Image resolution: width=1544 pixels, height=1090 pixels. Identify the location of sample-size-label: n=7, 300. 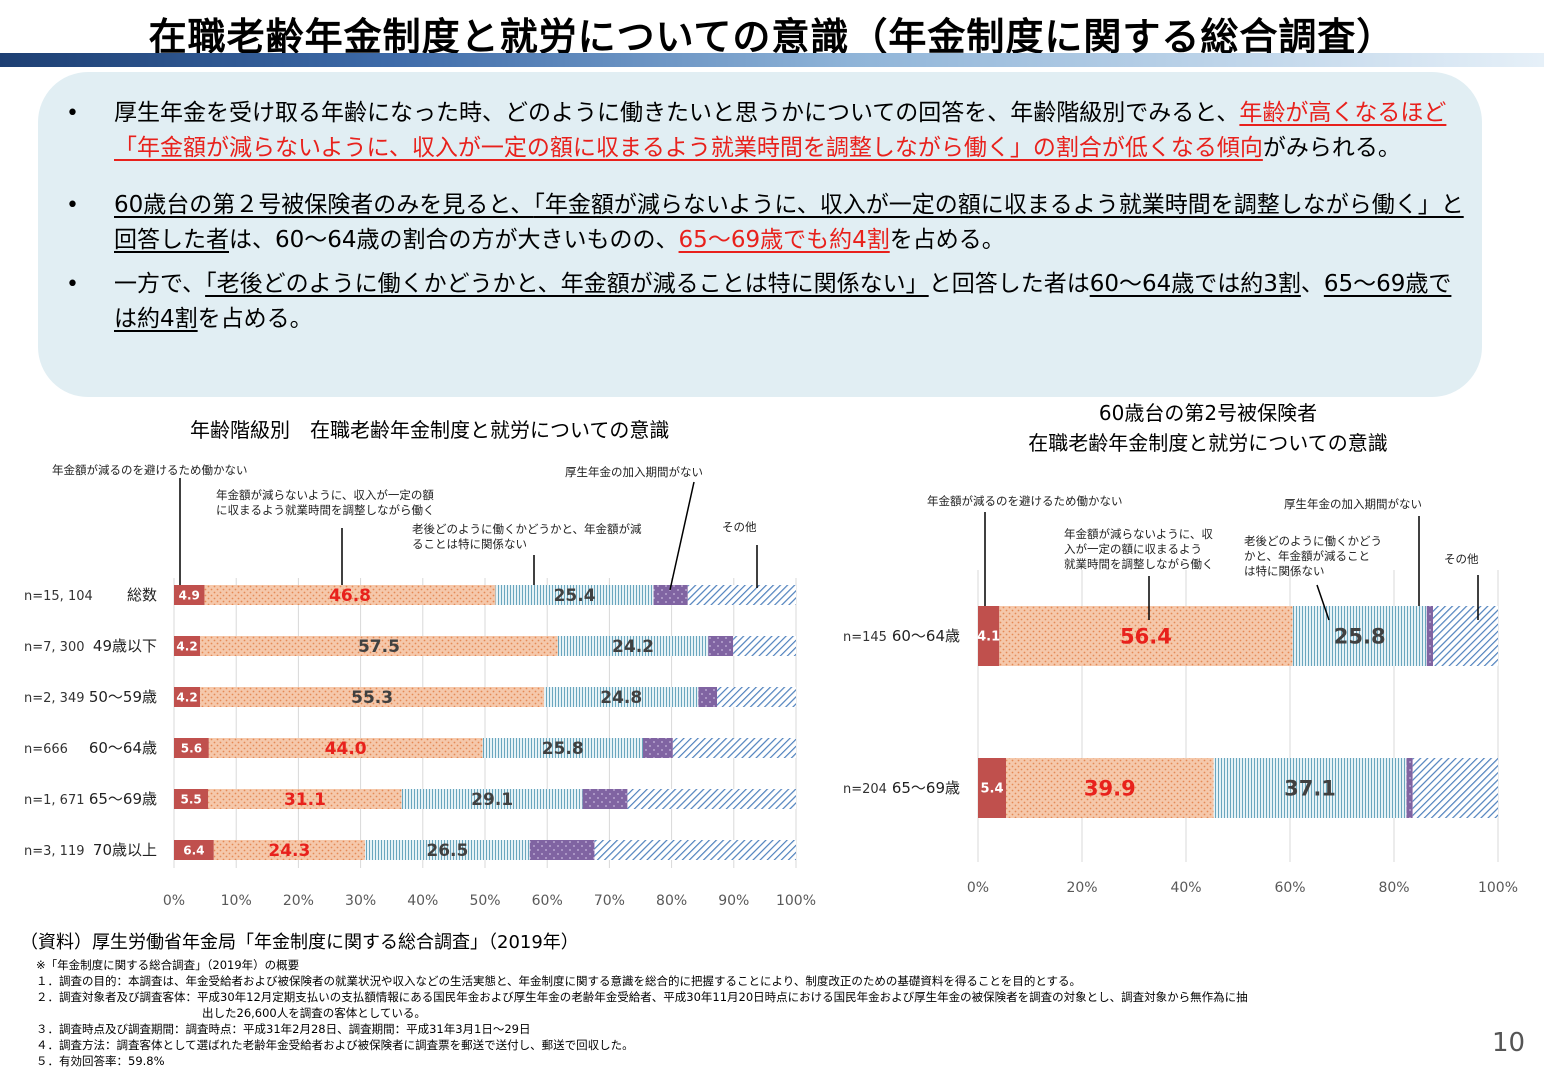
(54, 647).